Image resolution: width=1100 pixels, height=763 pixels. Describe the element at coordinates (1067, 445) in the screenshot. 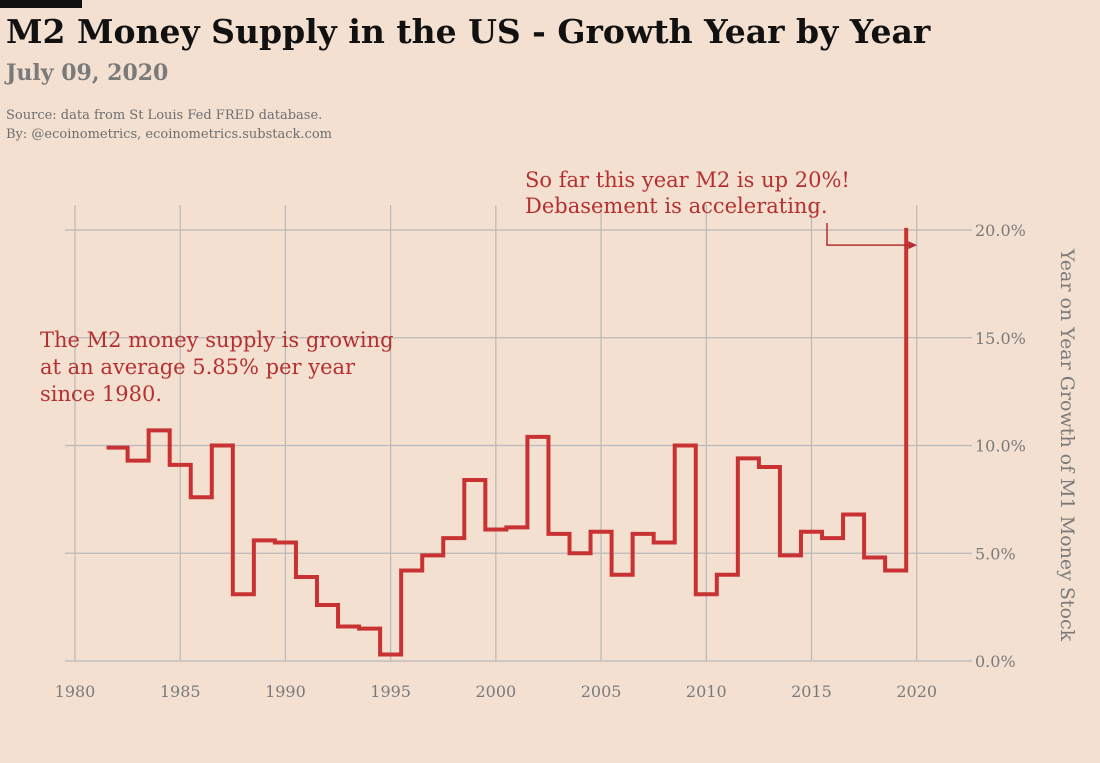

I see `y-axis-label: Year on Year Growth of M1 Money Stock` at that location.